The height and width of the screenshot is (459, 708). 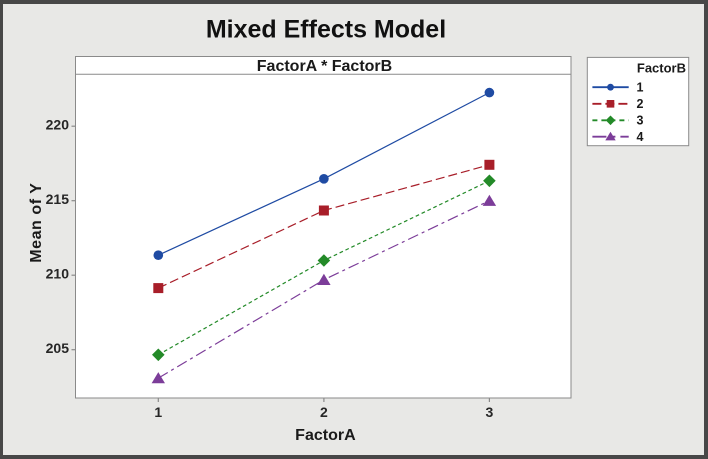 I want to click on svg-text: 210, so click(x=58, y=274).